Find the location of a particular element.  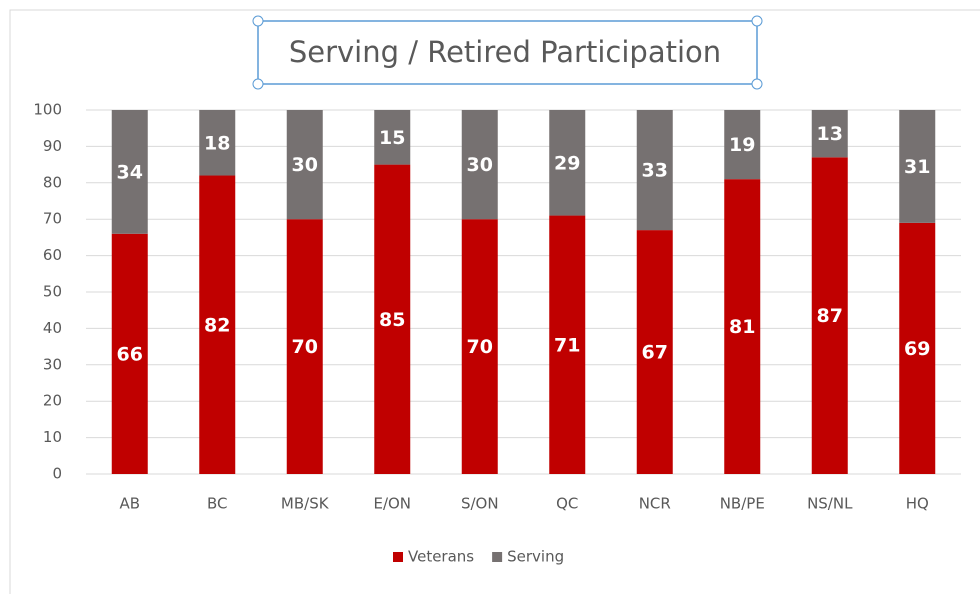

x-tick-label: S/ON is located at coordinates (480, 504).